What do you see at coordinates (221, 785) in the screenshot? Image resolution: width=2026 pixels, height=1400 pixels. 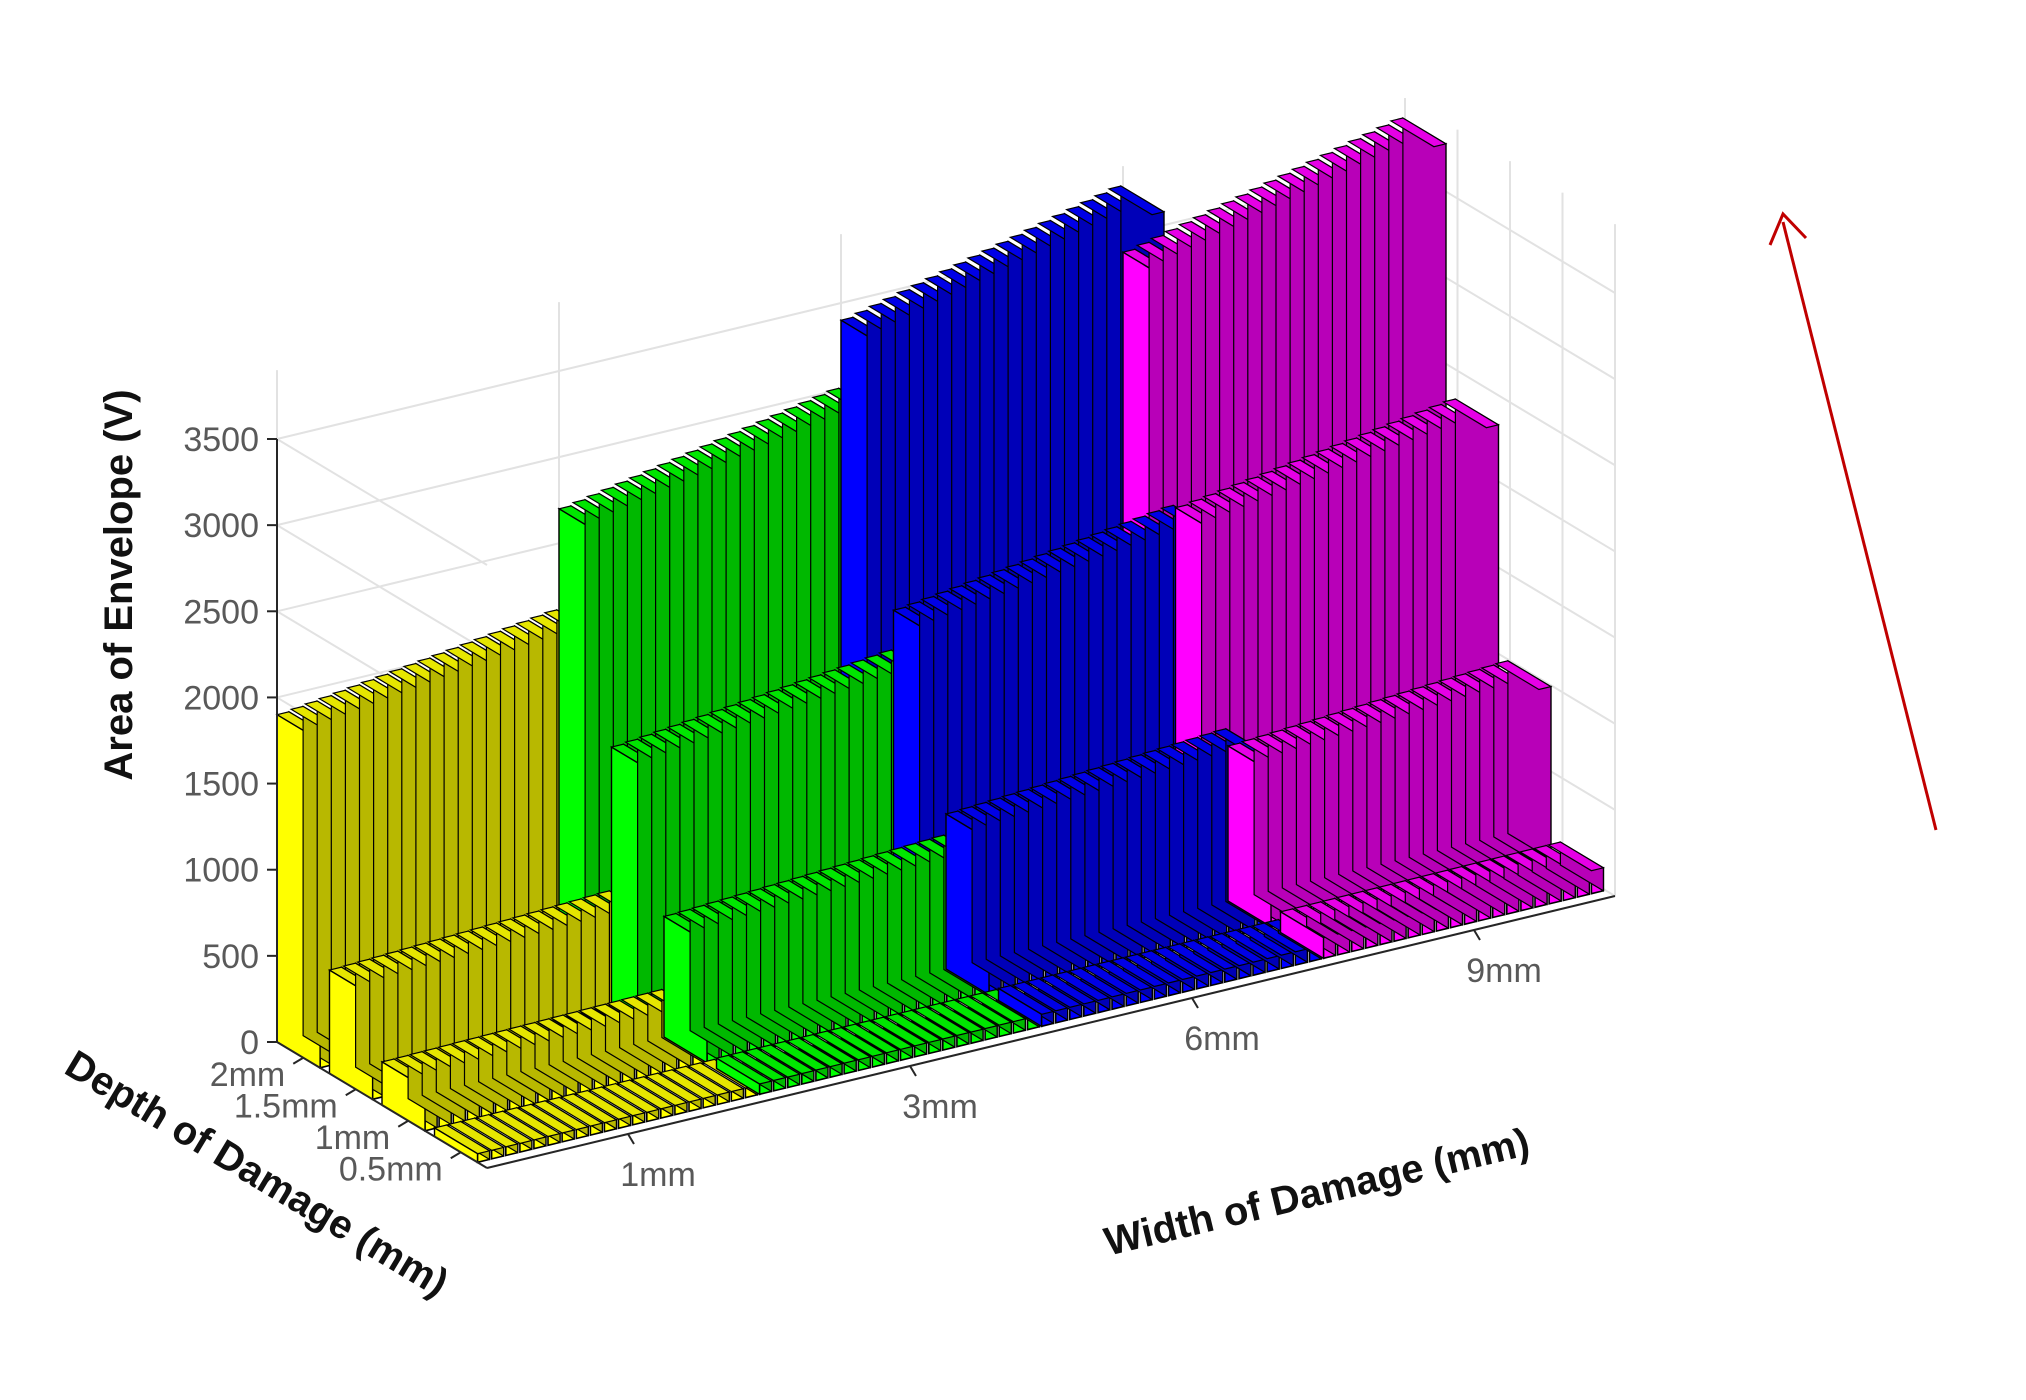 I see `z-tick-label: 1500` at bounding box center [221, 785].